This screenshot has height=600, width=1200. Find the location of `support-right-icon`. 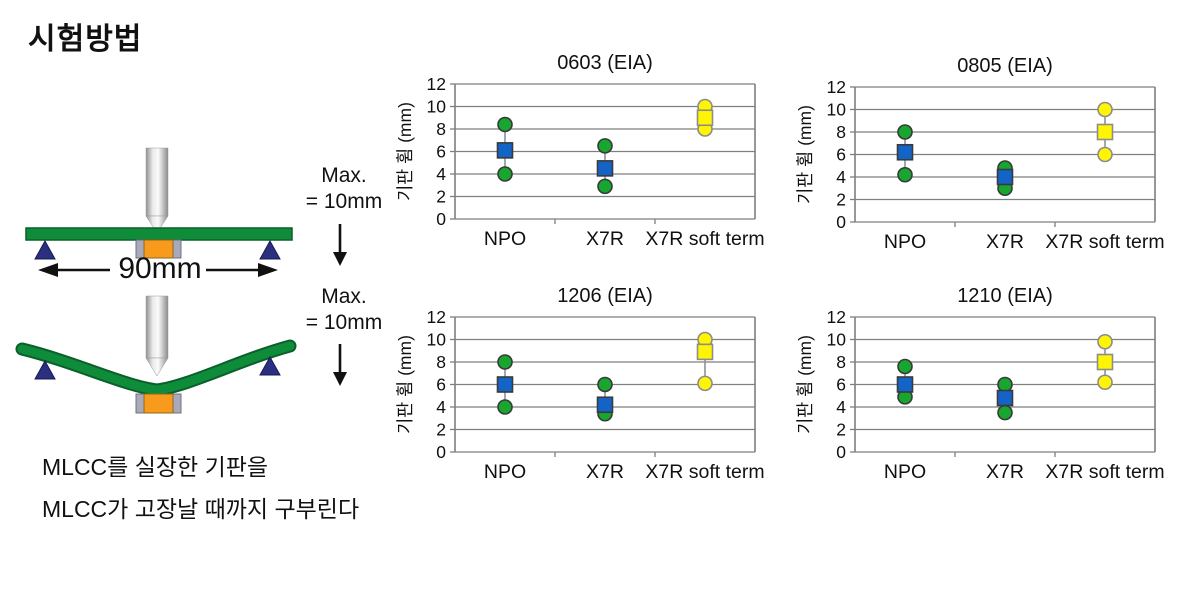

support-right-icon is located at coordinates (270, 249).